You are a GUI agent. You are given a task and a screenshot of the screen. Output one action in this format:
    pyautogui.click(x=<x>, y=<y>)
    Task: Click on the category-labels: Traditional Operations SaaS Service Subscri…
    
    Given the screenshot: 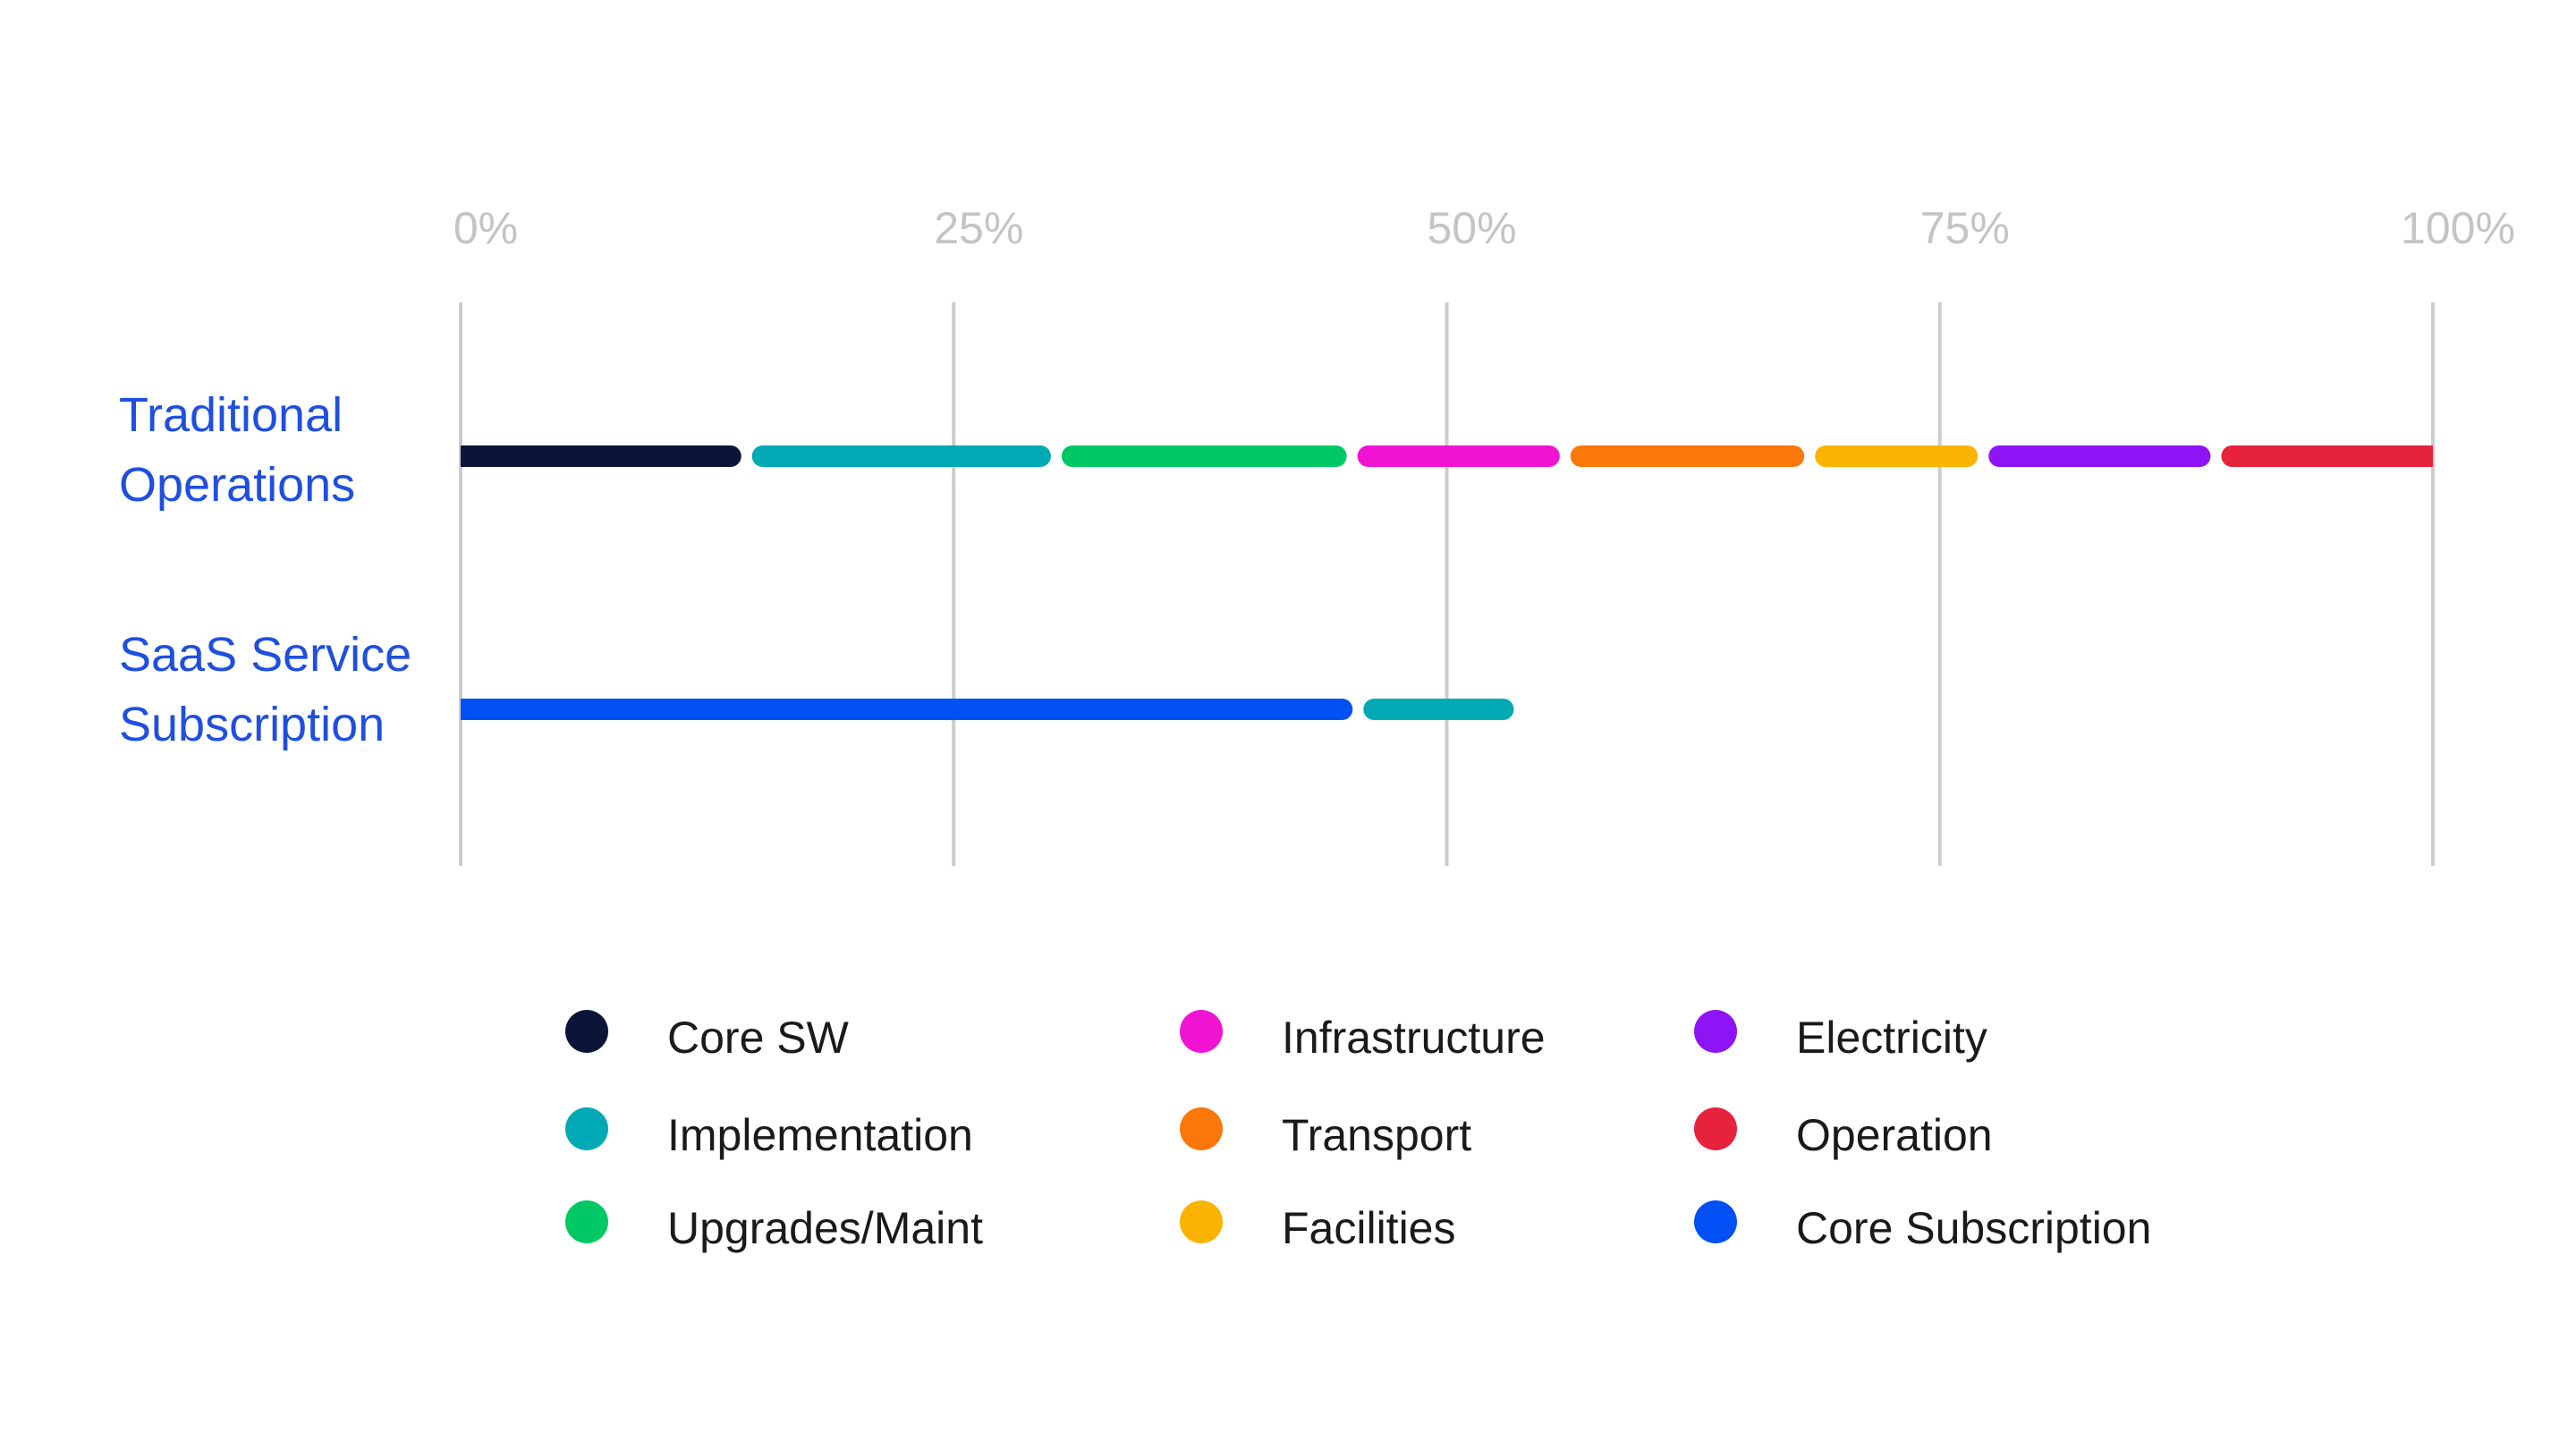 What is the action you would take?
    pyautogui.click(x=265, y=569)
    